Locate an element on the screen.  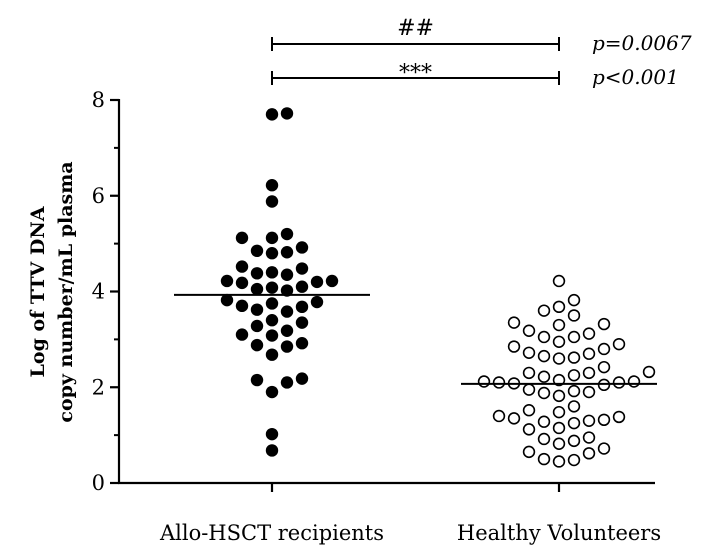
significance-label: ## is located at coordinates (415, 28).